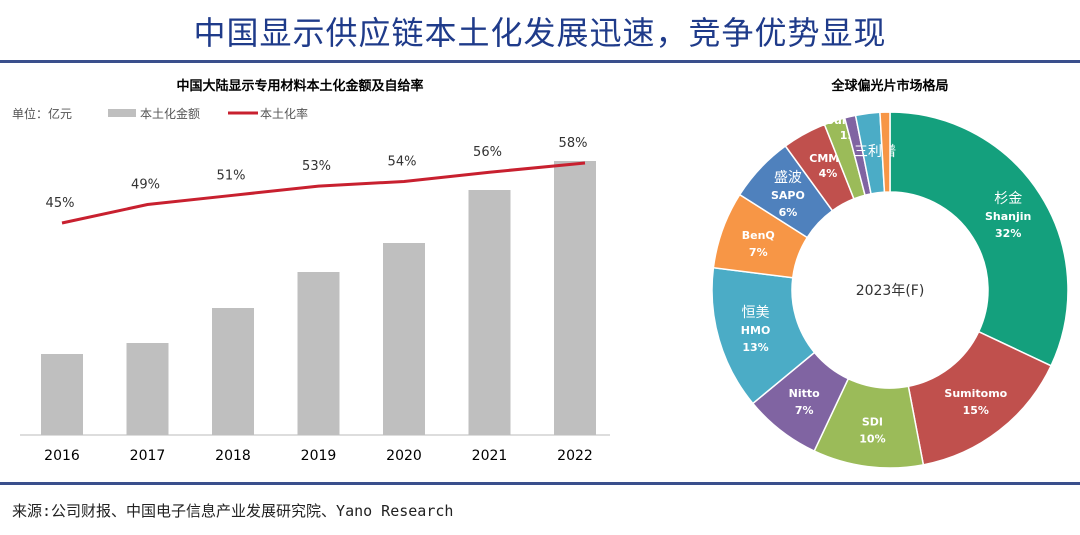  I want to click on source-note: 来源:公司财报、中国电子信息产业发展研究院、Yano Research, so click(233, 511).